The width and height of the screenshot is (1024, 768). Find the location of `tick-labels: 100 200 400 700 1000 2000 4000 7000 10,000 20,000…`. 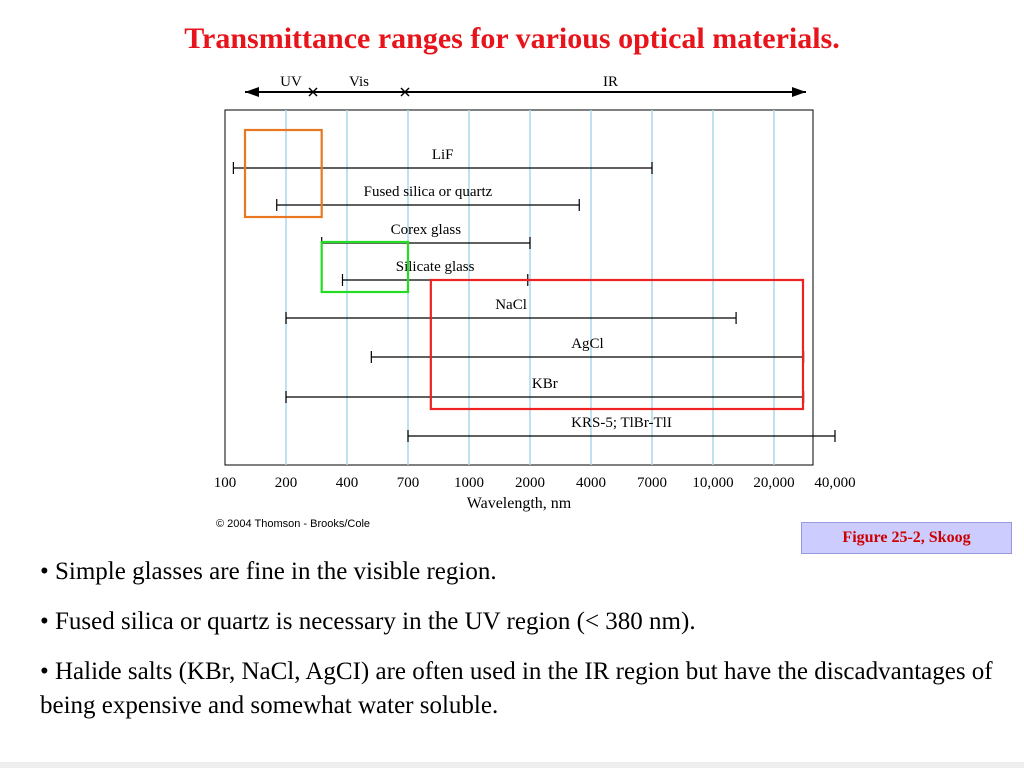

tick-labels: 100 200 400 700 1000 2000 4000 7000 10,000 20,000… is located at coordinates (535, 483).